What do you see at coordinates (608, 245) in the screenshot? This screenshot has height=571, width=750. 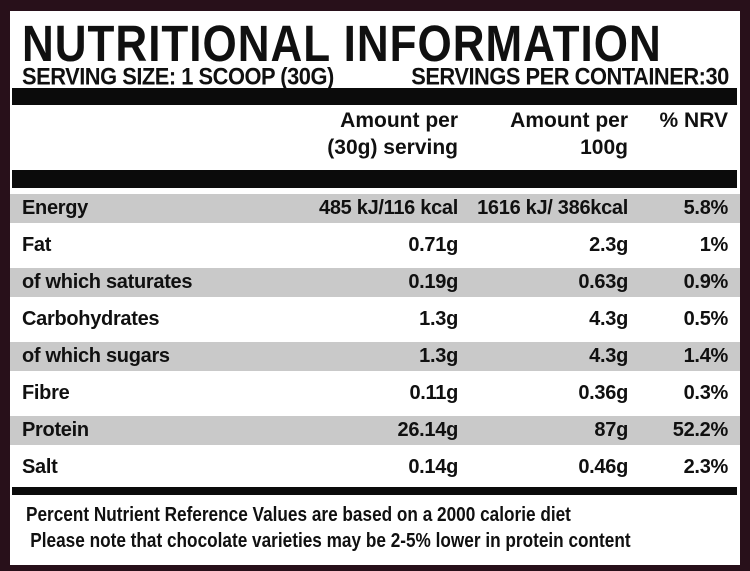 I see `per-100g-value: 2.3g` at bounding box center [608, 245].